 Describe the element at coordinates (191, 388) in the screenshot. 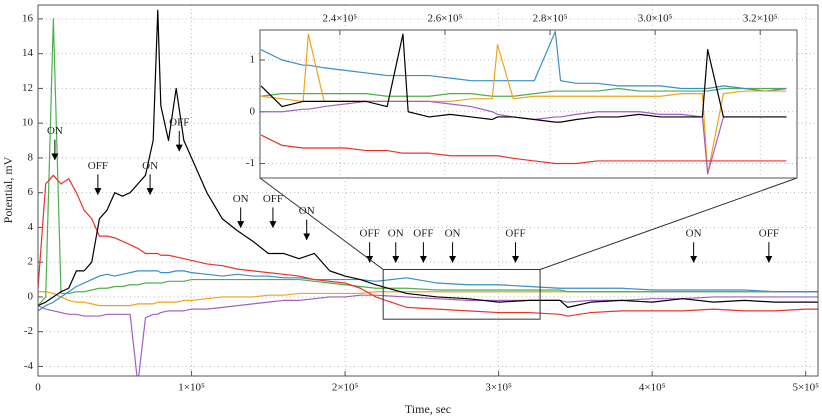

I see `x-tick-label: 1×10⁵` at that location.